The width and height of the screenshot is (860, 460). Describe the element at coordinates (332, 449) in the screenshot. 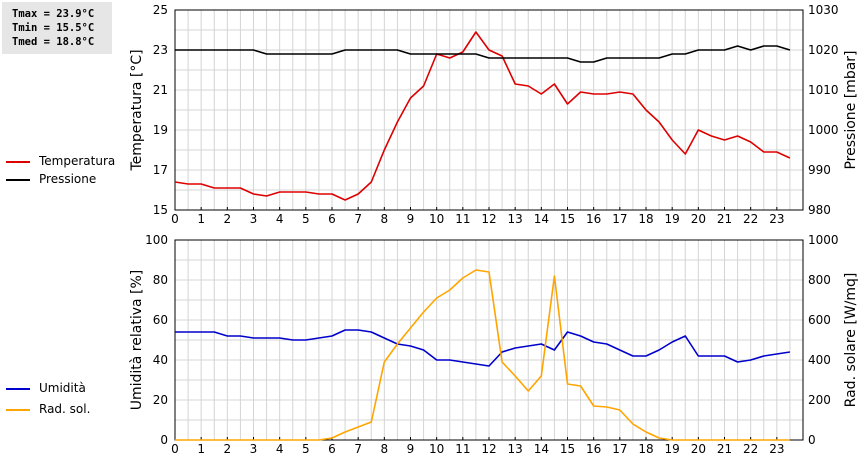

I see `bottom-x-tick-label: 6` at that location.